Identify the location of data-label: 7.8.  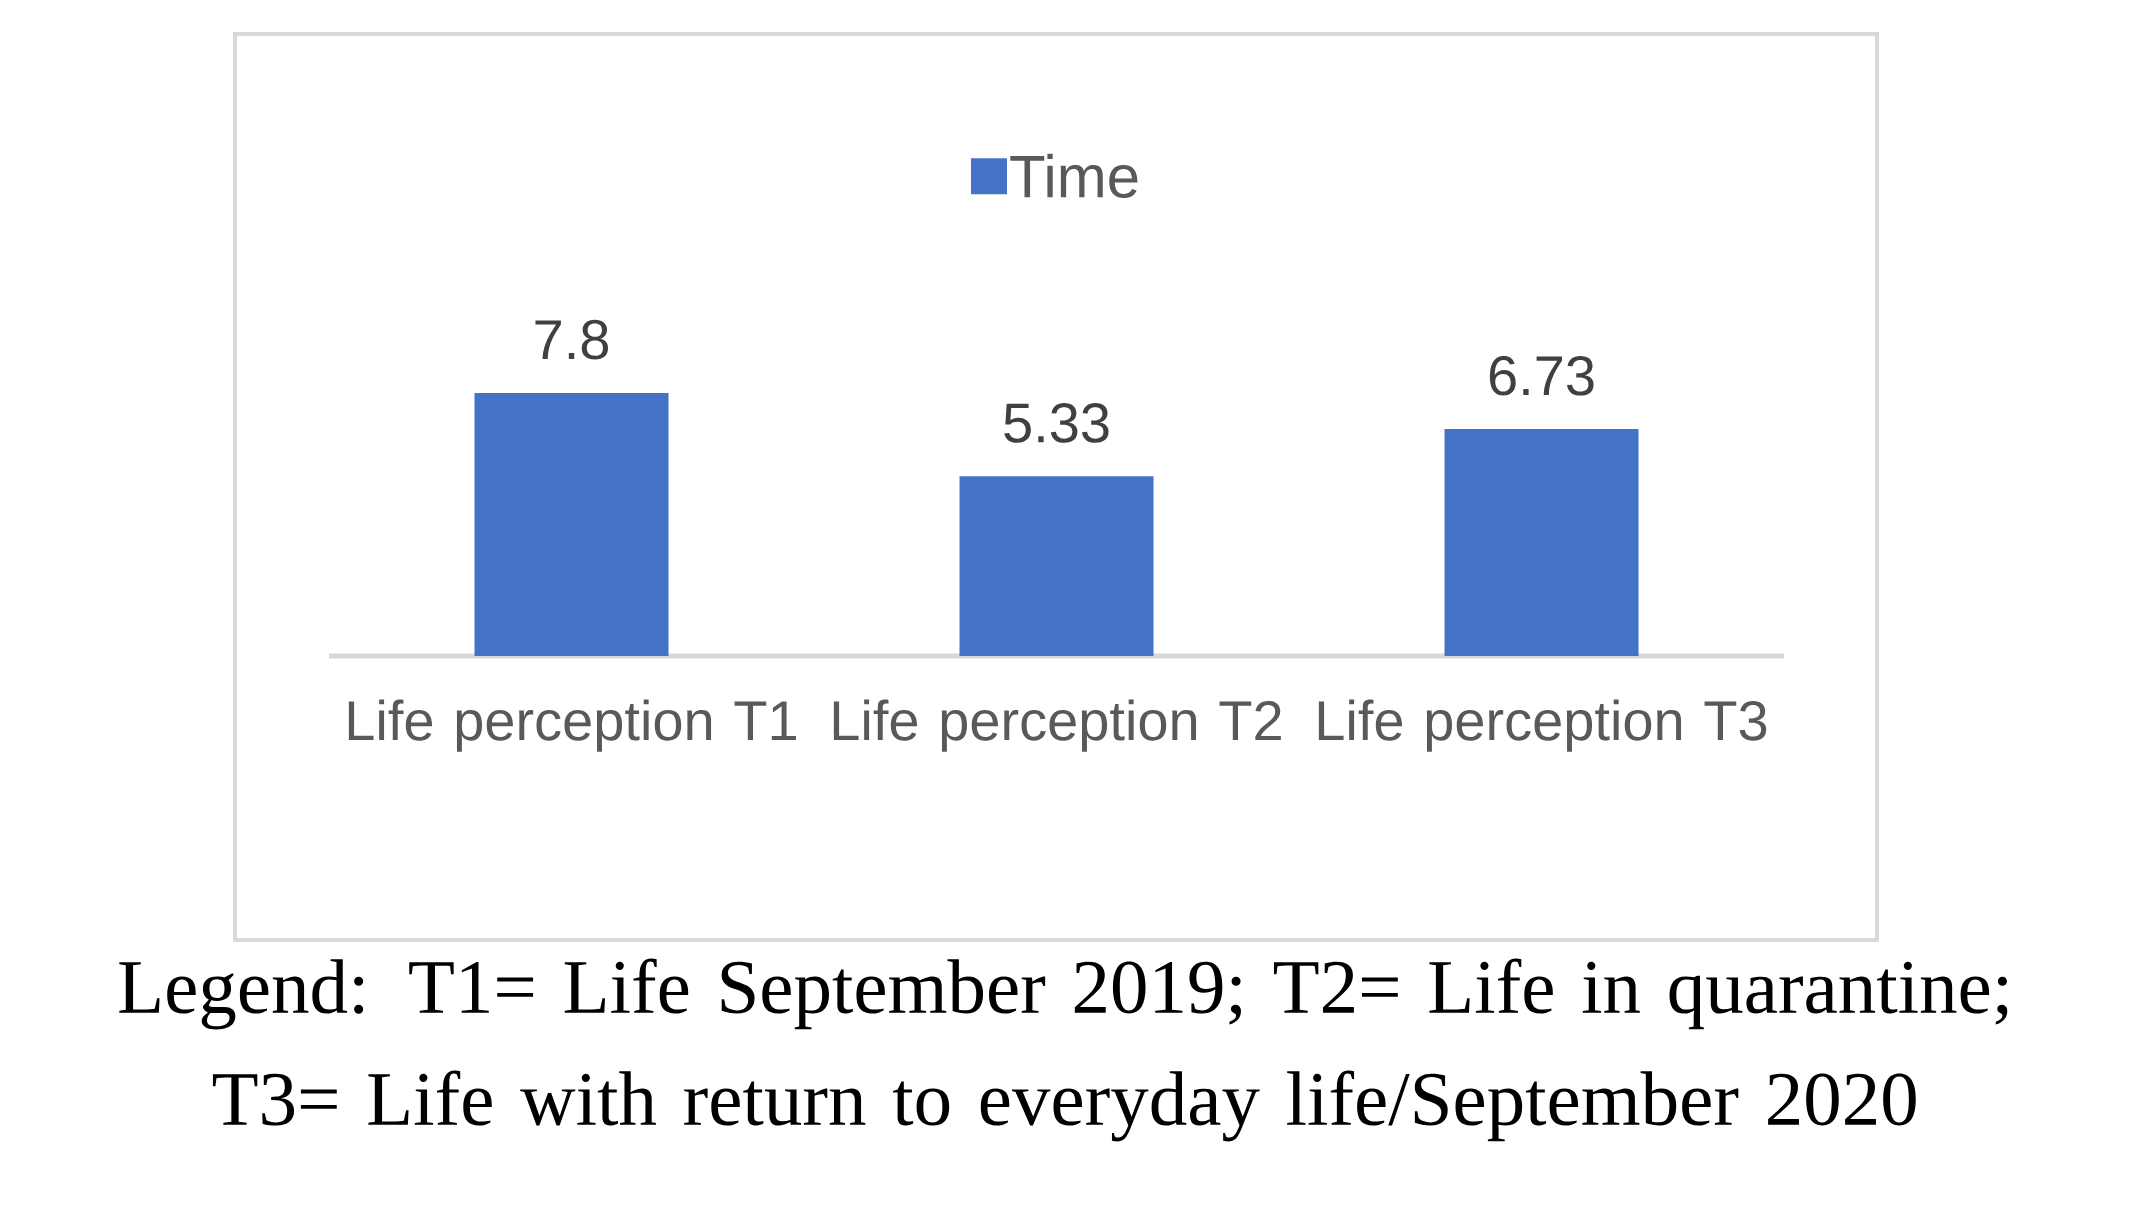
(572, 339).